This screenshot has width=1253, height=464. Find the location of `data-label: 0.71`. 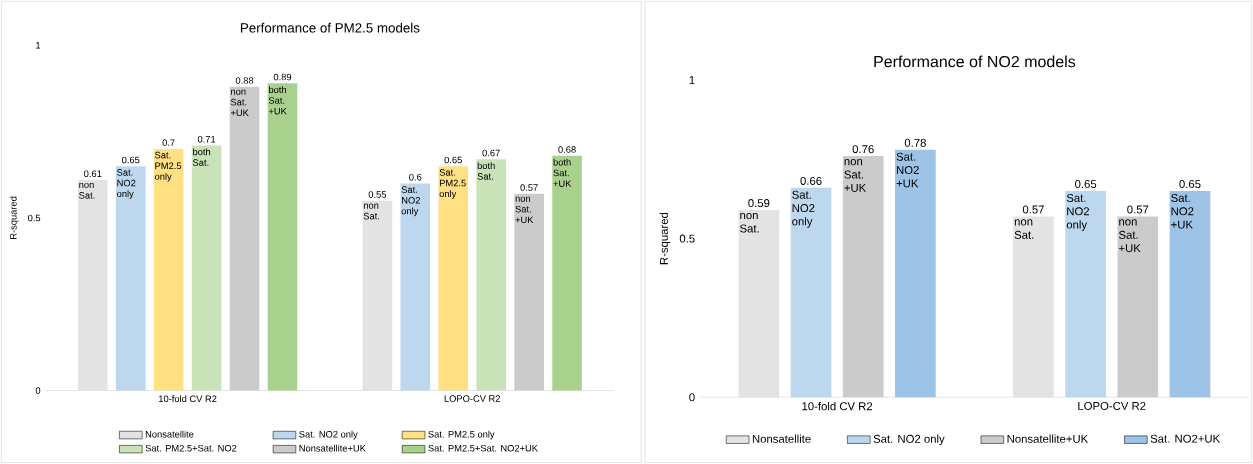

data-label: 0.71 is located at coordinates (206, 139).